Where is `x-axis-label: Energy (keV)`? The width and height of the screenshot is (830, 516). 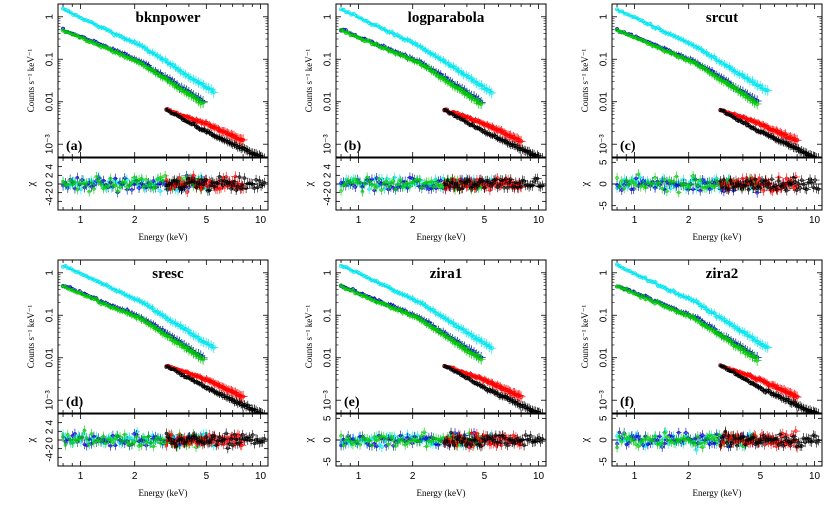 x-axis-label: Energy (keV) is located at coordinates (440, 237).